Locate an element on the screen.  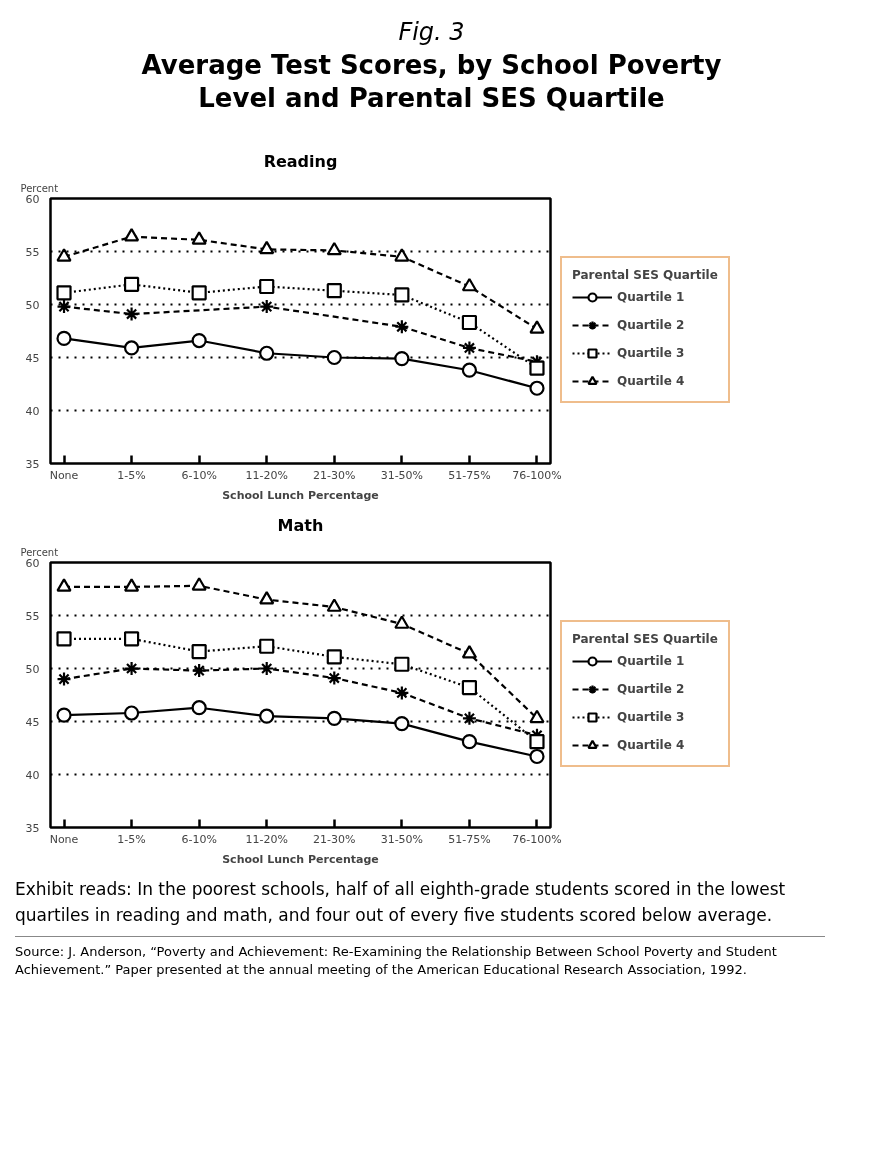
text: Average Test Scores, by School Poverty Level and Parental SES Quartile is located at coordinates (431, 82).